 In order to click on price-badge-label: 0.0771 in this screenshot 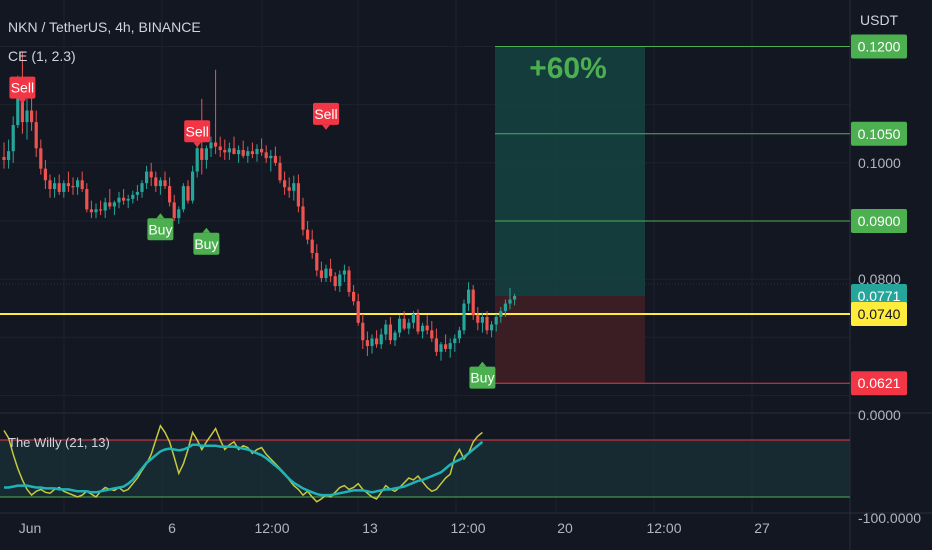, I will do `click(879, 296)`.